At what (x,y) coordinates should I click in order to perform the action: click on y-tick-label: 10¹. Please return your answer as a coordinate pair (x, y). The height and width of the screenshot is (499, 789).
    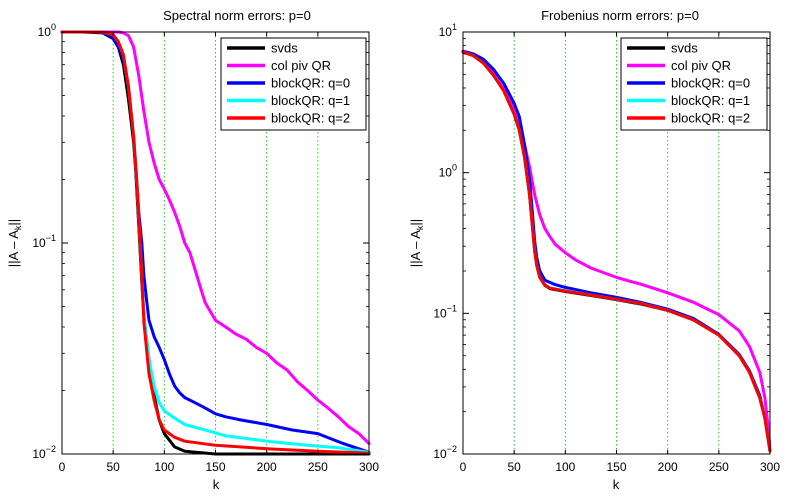
    Looking at the image, I should click on (448, 30).